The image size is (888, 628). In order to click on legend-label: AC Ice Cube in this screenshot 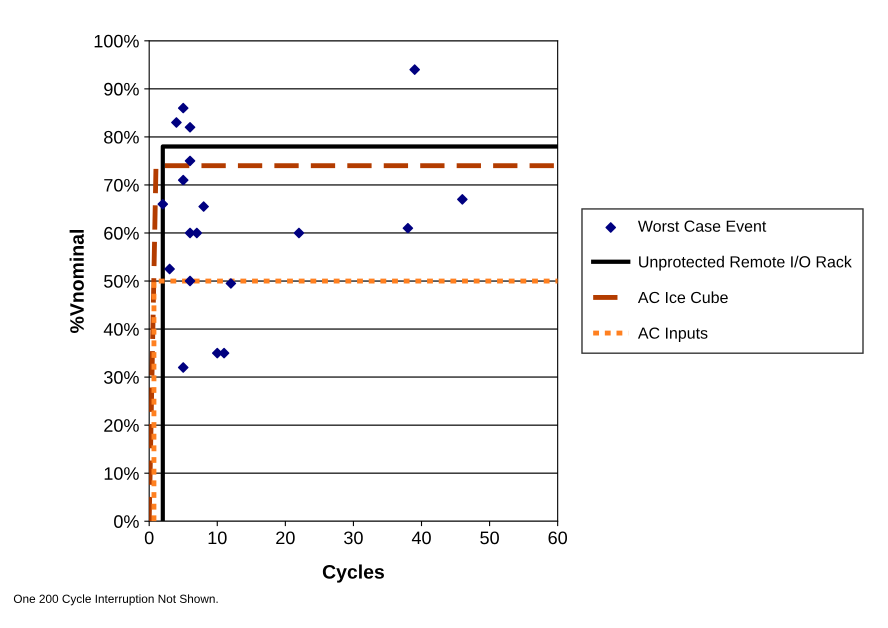, I will do `click(683, 297)`.